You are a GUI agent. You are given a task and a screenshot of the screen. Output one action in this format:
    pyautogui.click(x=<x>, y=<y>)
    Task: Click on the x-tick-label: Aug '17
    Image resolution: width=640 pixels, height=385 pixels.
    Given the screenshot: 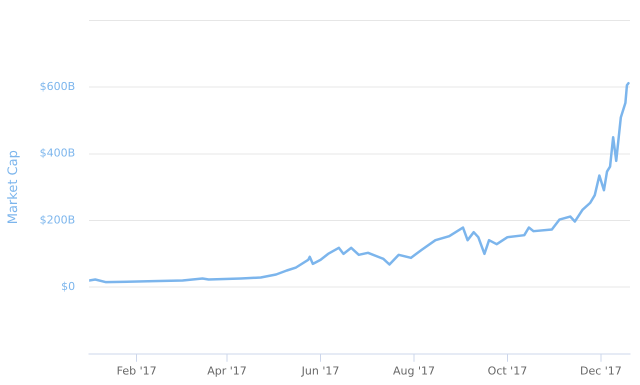 What is the action you would take?
    pyautogui.click(x=413, y=371)
    